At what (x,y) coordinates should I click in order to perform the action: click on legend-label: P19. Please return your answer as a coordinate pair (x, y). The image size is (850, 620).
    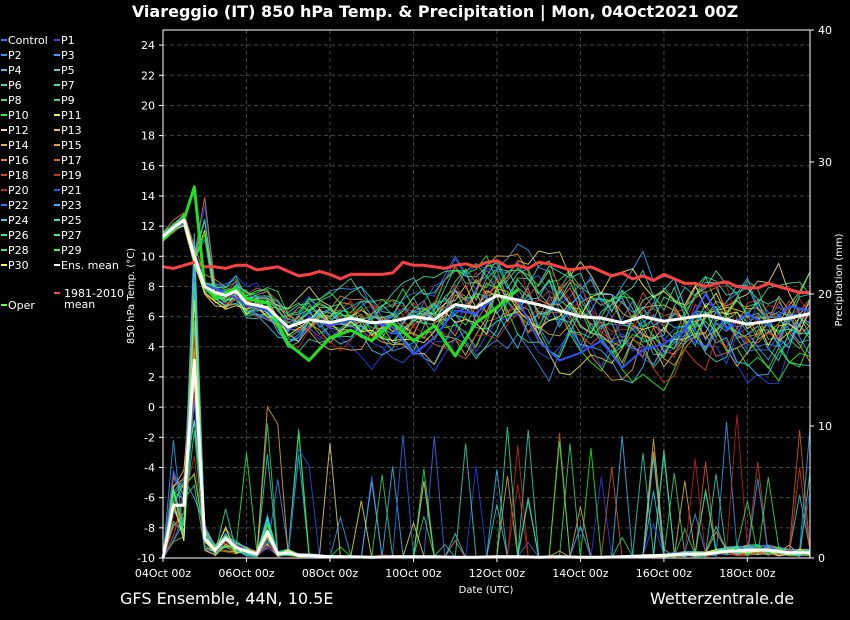
    Looking at the image, I should click on (71, 175).